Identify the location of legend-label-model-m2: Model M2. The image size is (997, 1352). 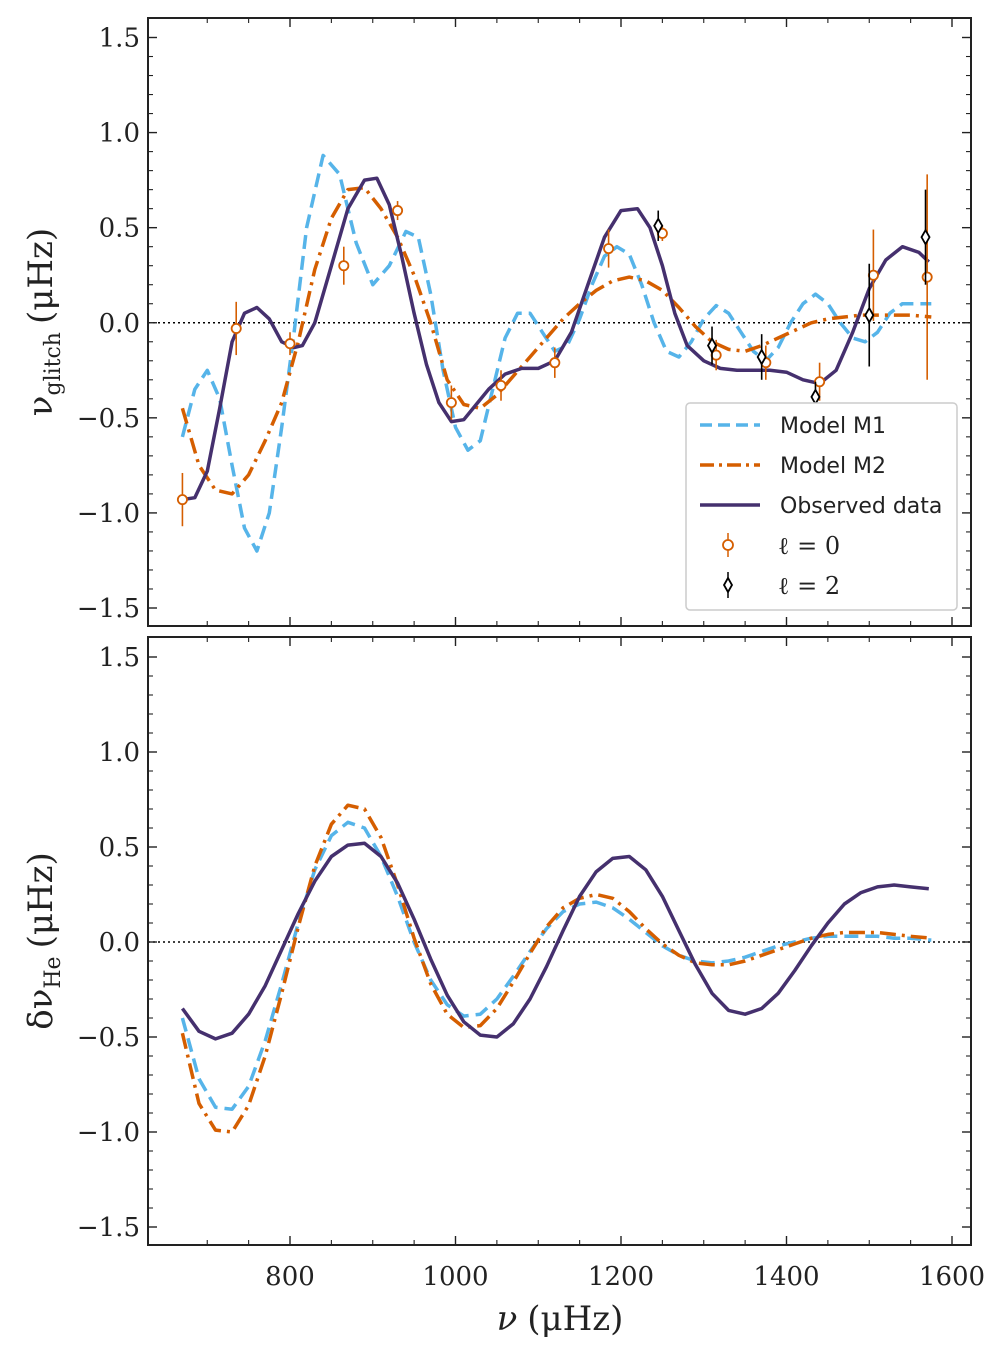
(833, 466).